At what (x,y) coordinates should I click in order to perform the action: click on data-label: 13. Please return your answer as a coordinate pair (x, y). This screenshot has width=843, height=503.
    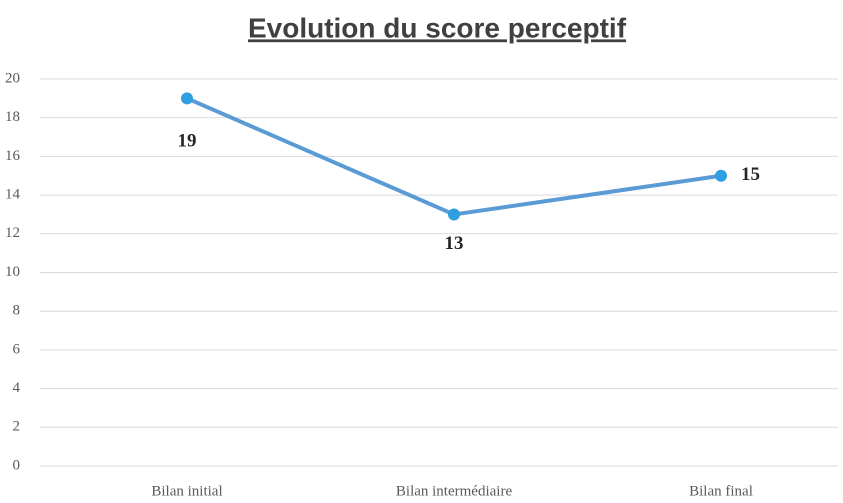
    Looking at the image, I should click on (454, 243).